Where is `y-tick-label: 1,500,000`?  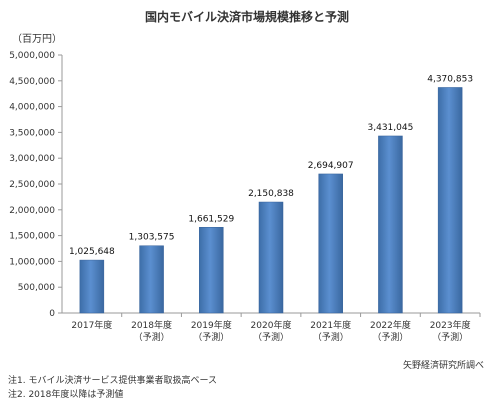 y-tick-label: 1,500,000 is located at coordinates (32, 237).